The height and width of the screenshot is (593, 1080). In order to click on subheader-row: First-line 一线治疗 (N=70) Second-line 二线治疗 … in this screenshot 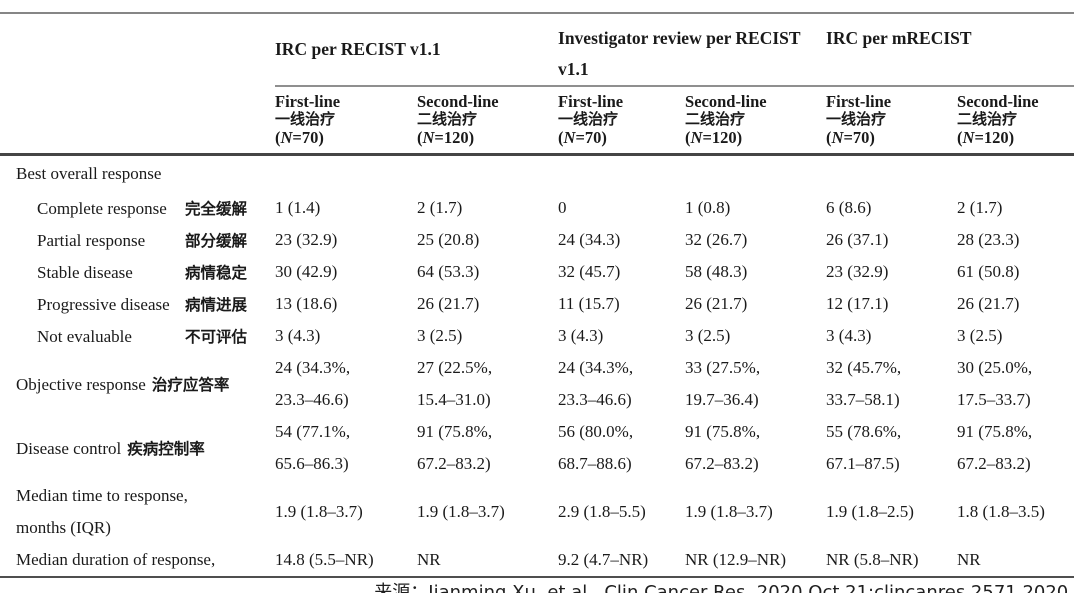, I will do `click(537, 121)`.